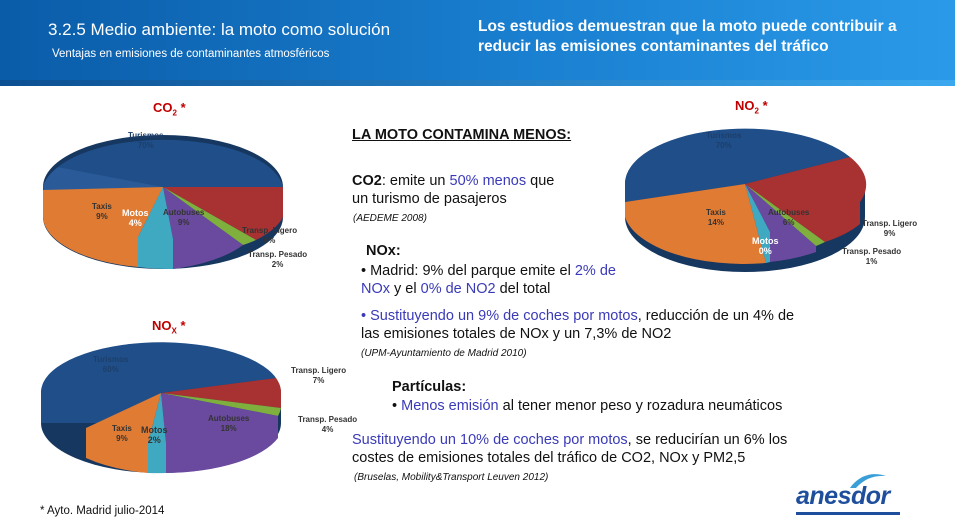 This screenshot has height=531, width=955. I want to click on co2-pie-title: CO2 *, so click(169, 109).